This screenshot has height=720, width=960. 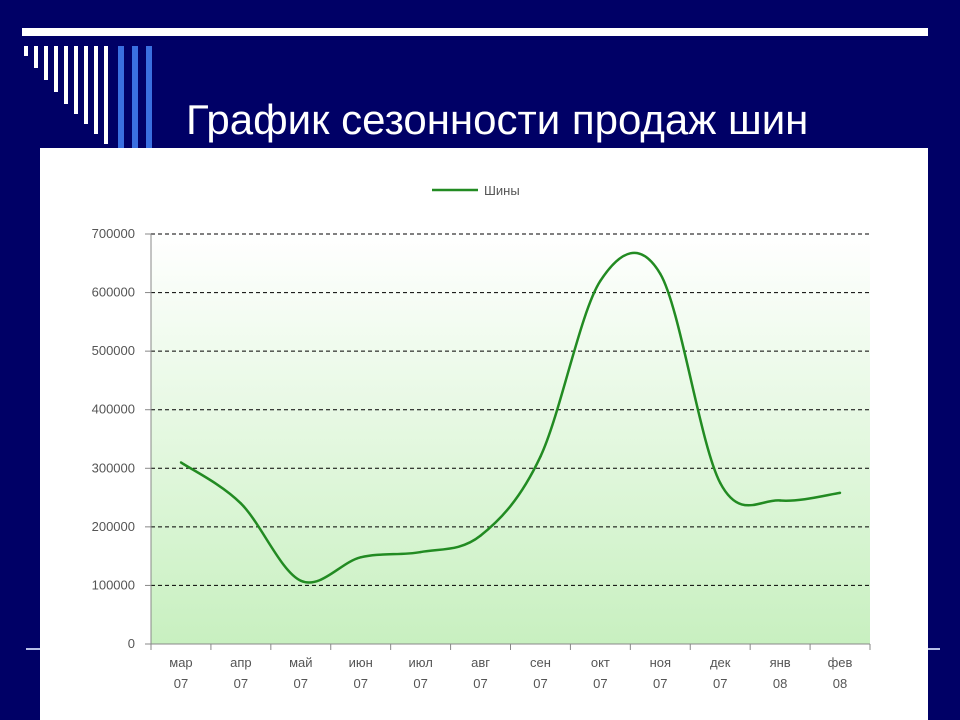 I want to click on x-tick-label: апр, so click(x=241, y=662).